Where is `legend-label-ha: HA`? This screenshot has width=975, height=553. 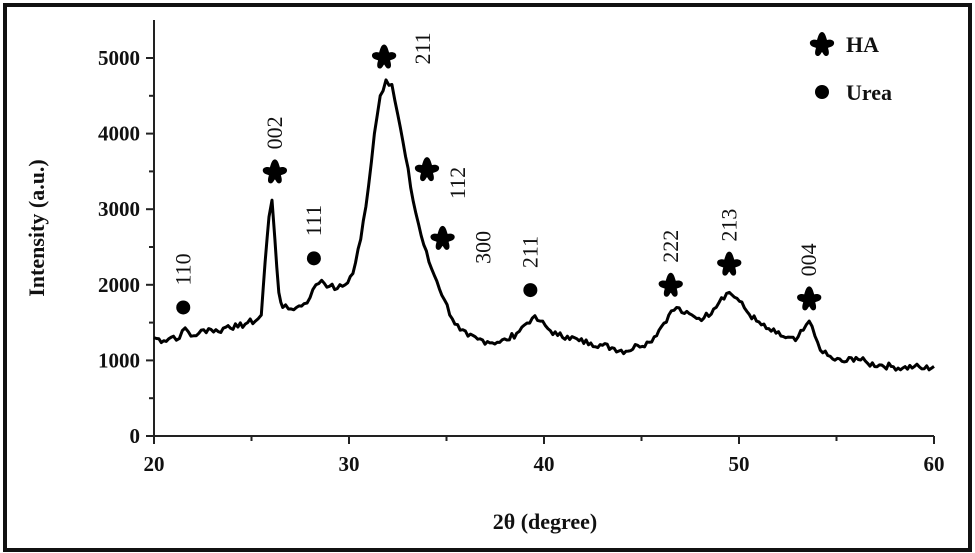
legend-label-ha: HA is located at coordinates (862, 44).